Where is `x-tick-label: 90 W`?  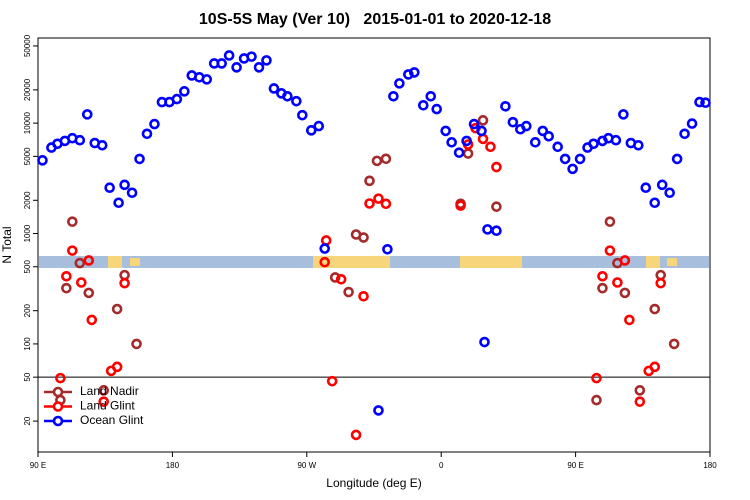
x-tick-label: 90 W is located at coordinates (306, 465).